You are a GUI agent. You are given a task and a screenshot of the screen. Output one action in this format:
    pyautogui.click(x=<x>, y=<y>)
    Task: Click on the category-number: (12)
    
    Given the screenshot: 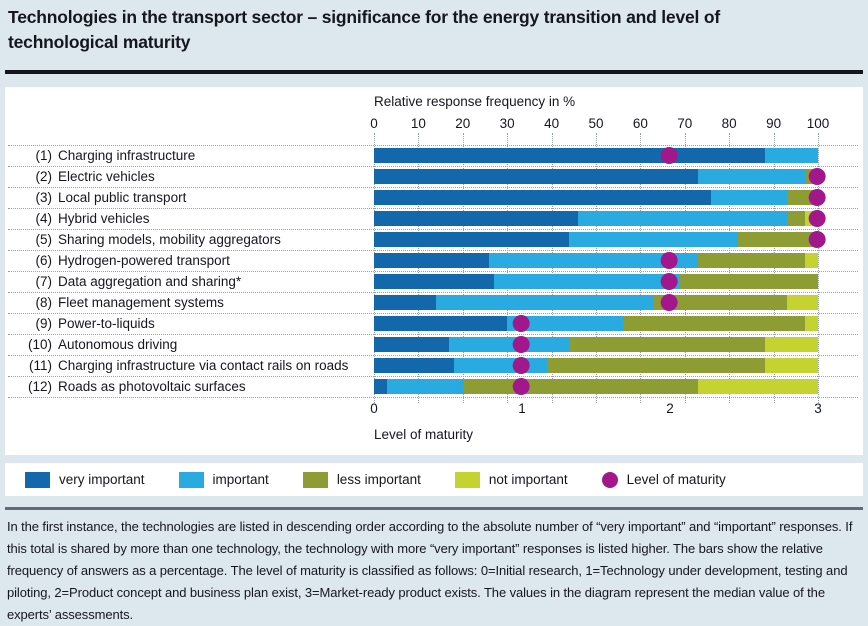 What is the action you would take?
    pyautogui.click(x=39, y=386)
    